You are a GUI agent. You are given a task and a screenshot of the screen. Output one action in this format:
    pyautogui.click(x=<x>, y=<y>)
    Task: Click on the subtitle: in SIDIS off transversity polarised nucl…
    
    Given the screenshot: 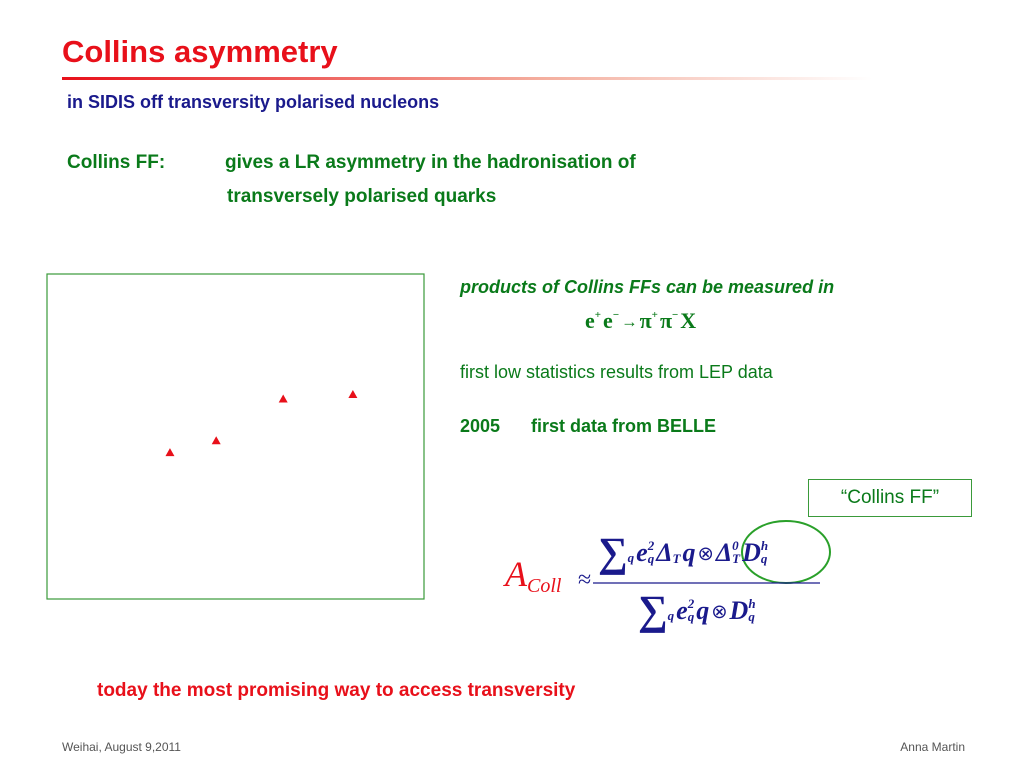 What is the action you would take?
    pyautogui.click(x=253, y=102)
    